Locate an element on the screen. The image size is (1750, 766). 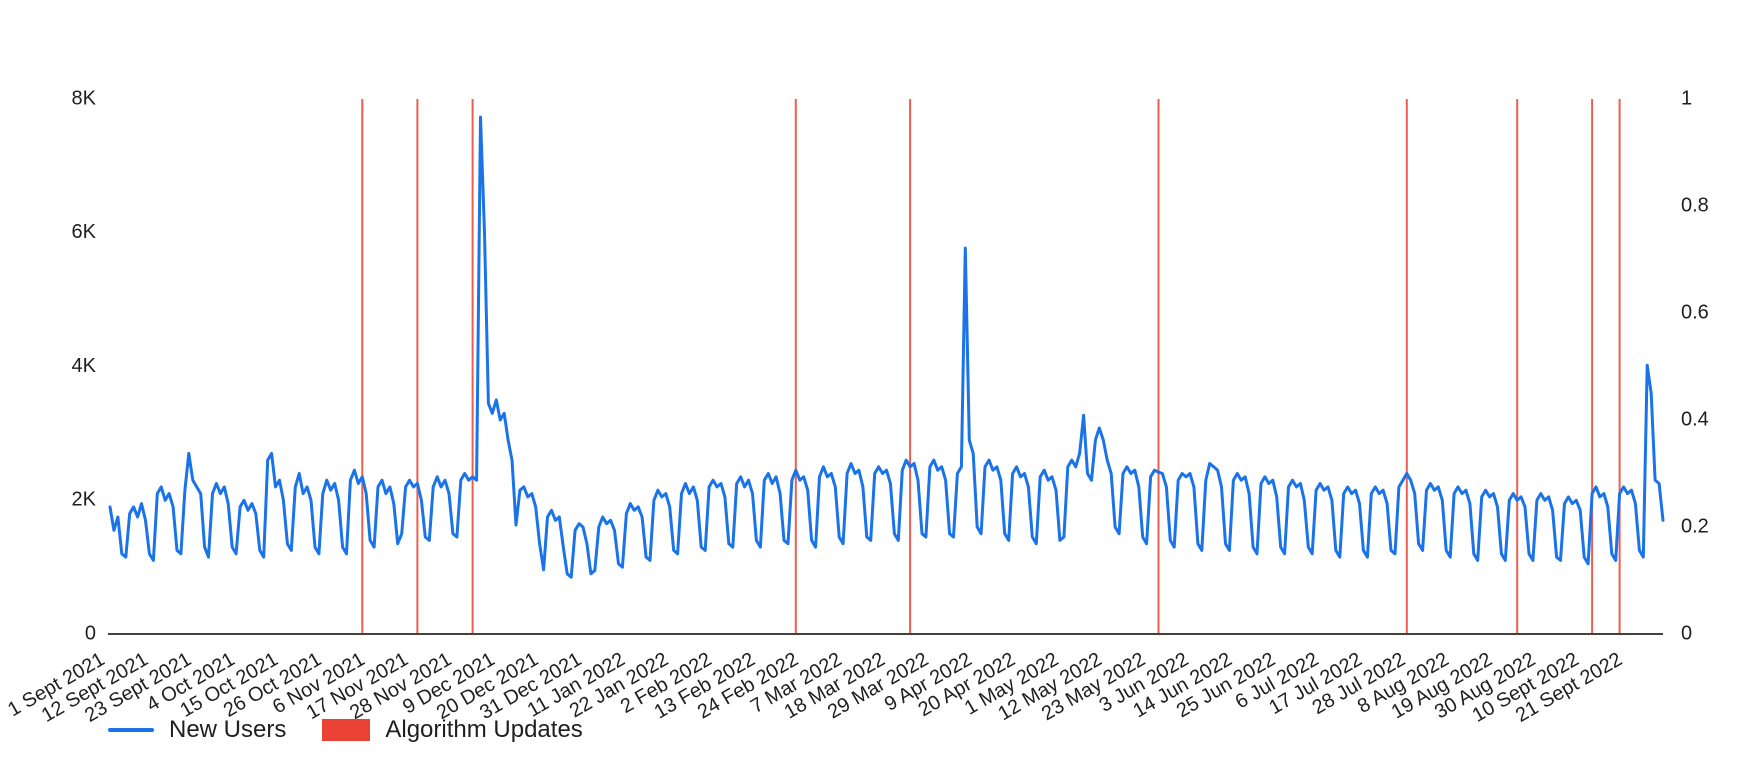
new-users-line-swatch is located at coordinates (131, 730).